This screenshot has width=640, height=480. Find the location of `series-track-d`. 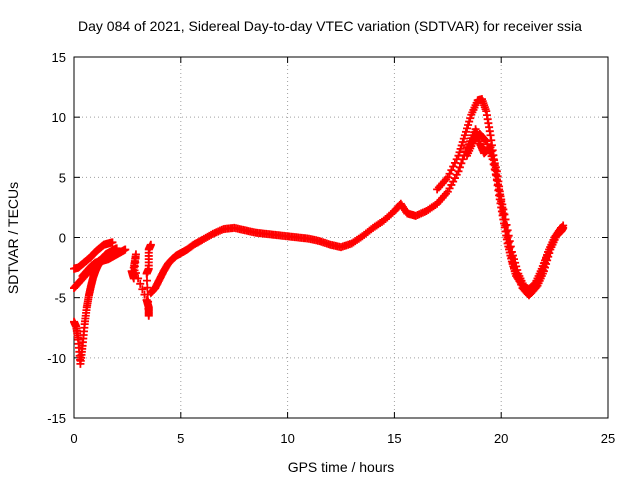

series-track-d is located at coordinates (104, 263).